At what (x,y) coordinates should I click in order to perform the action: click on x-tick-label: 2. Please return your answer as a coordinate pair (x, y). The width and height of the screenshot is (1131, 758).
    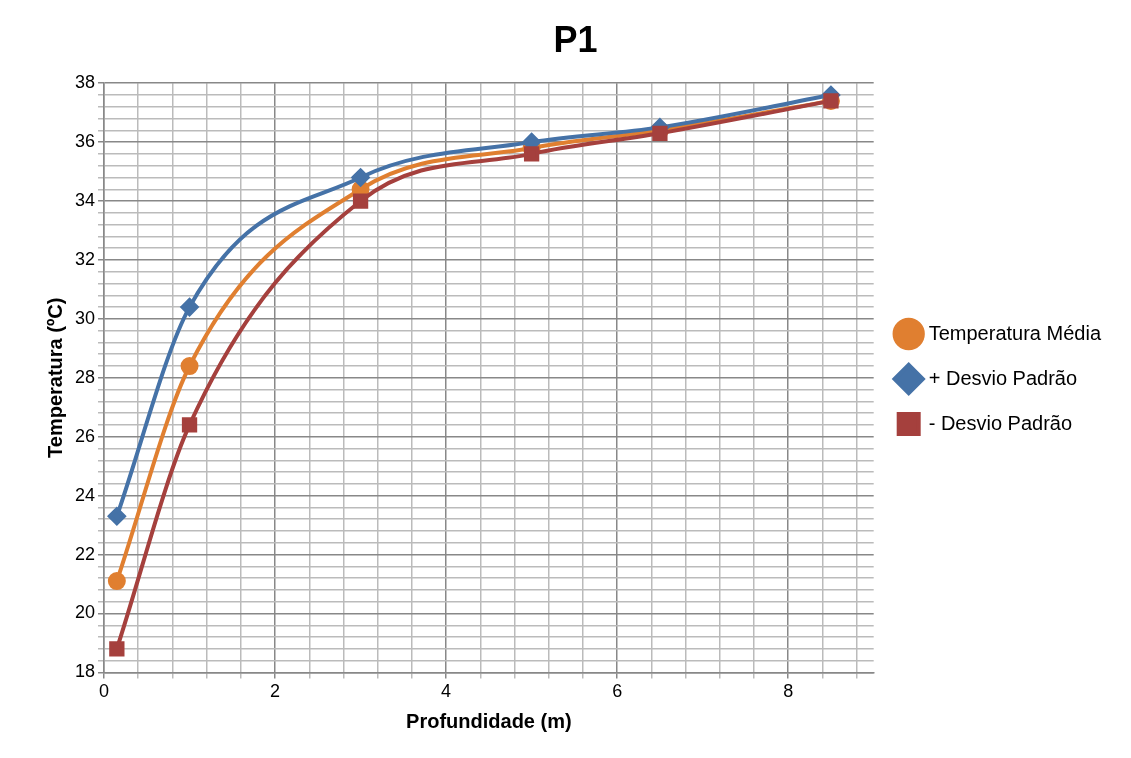
    Looking at the image, I should click on (275, 691).